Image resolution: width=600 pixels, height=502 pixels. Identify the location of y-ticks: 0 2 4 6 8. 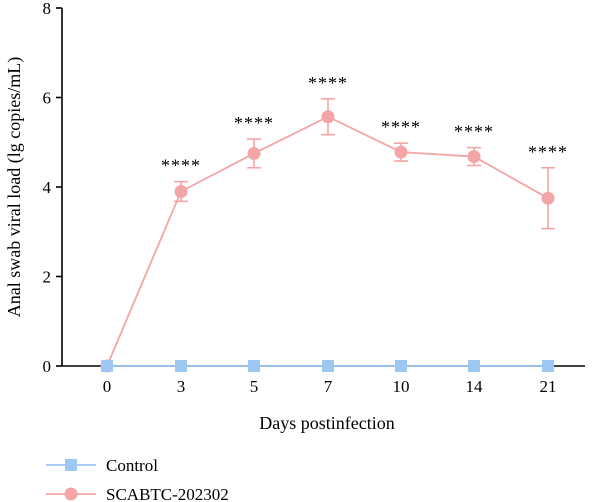
(52, 188).